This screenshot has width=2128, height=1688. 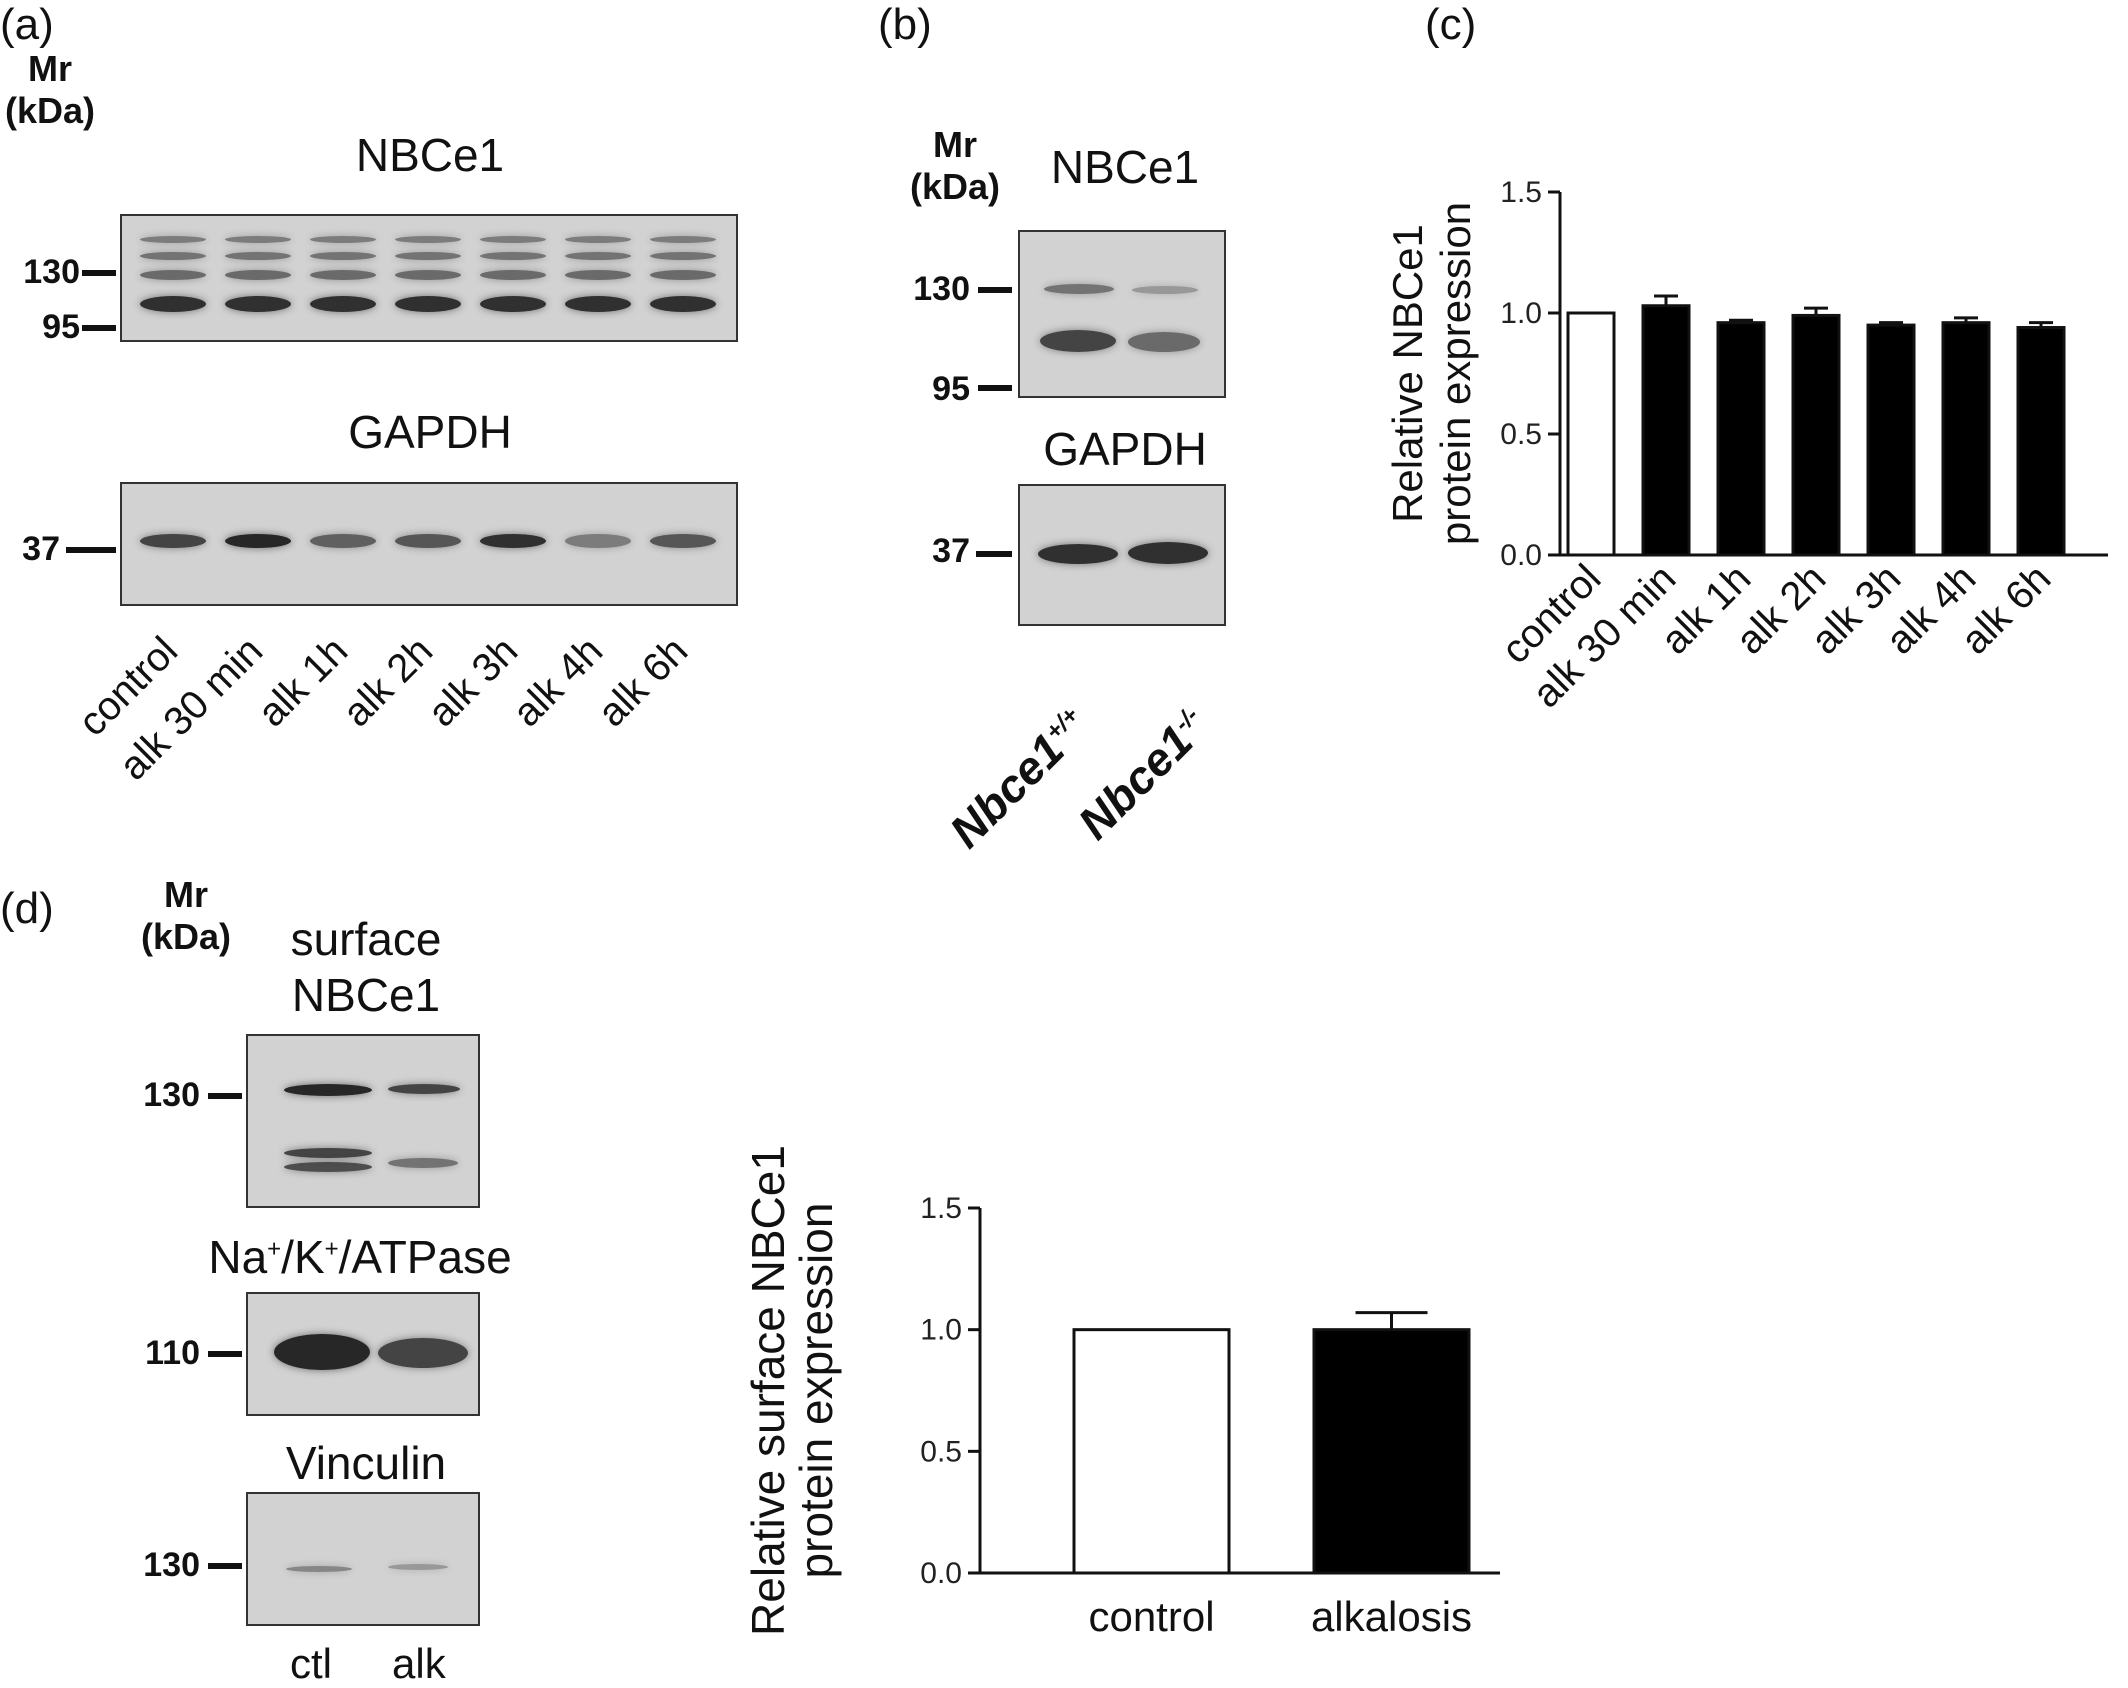 What do you see at coordinates (768, 1390) in the screenshot?
I see `y-axis-label: Relative surface NBCe1` at bounding box center [768, 1390].